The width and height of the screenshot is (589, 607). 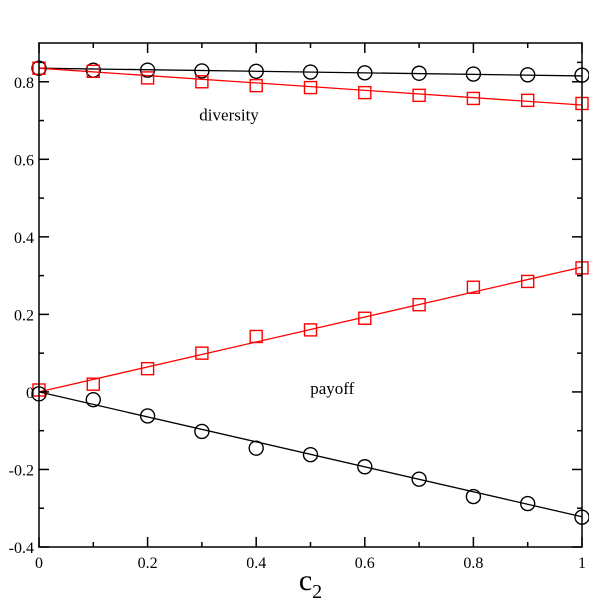 I want to click on x-tick-label: 0.8, so click(x=473, y=563).